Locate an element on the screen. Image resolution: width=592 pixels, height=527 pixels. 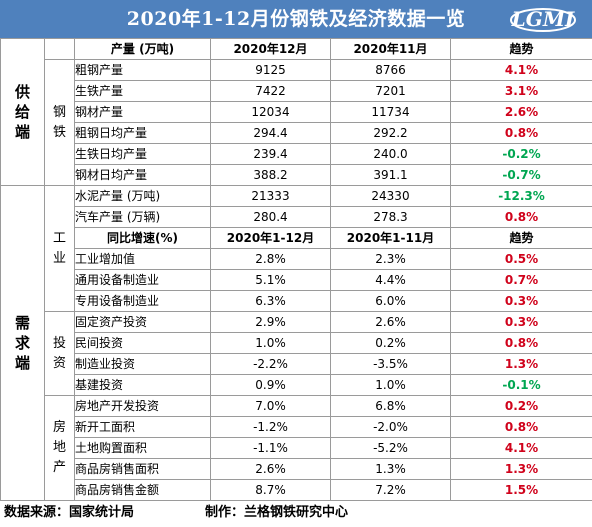
row-value-1: 9125 is located at coordinates (270, 70).